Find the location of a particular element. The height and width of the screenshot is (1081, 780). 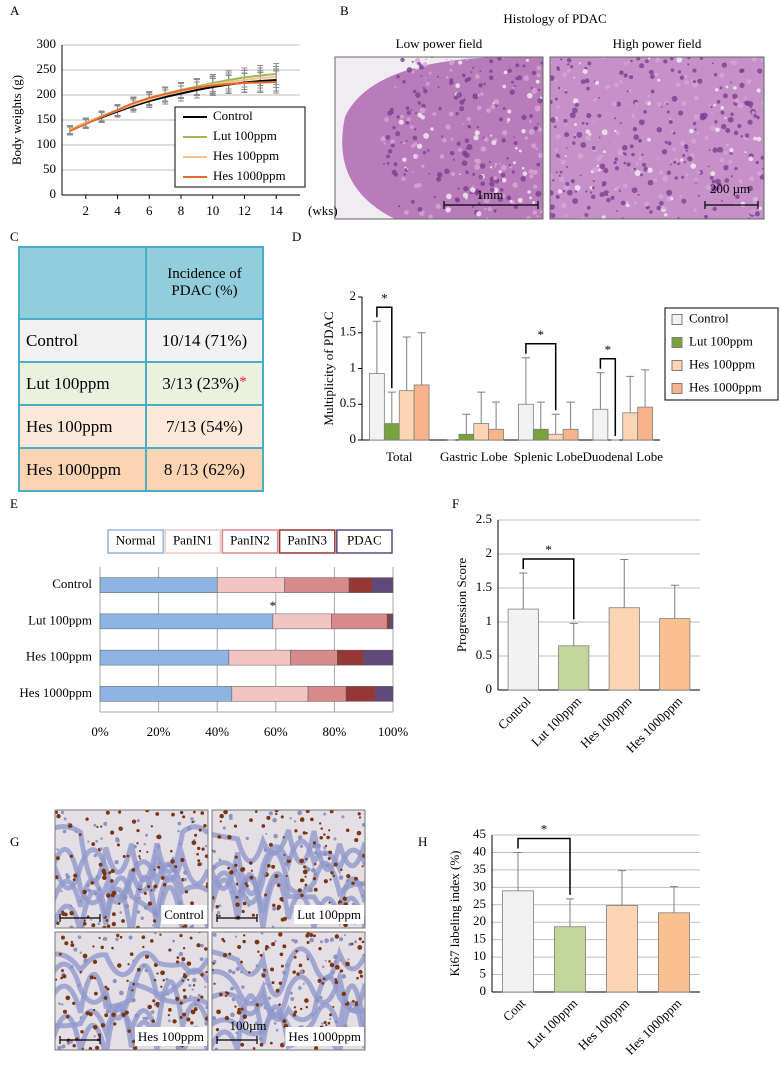

x-tick-label: 100% is located at coordinates (393, 731).